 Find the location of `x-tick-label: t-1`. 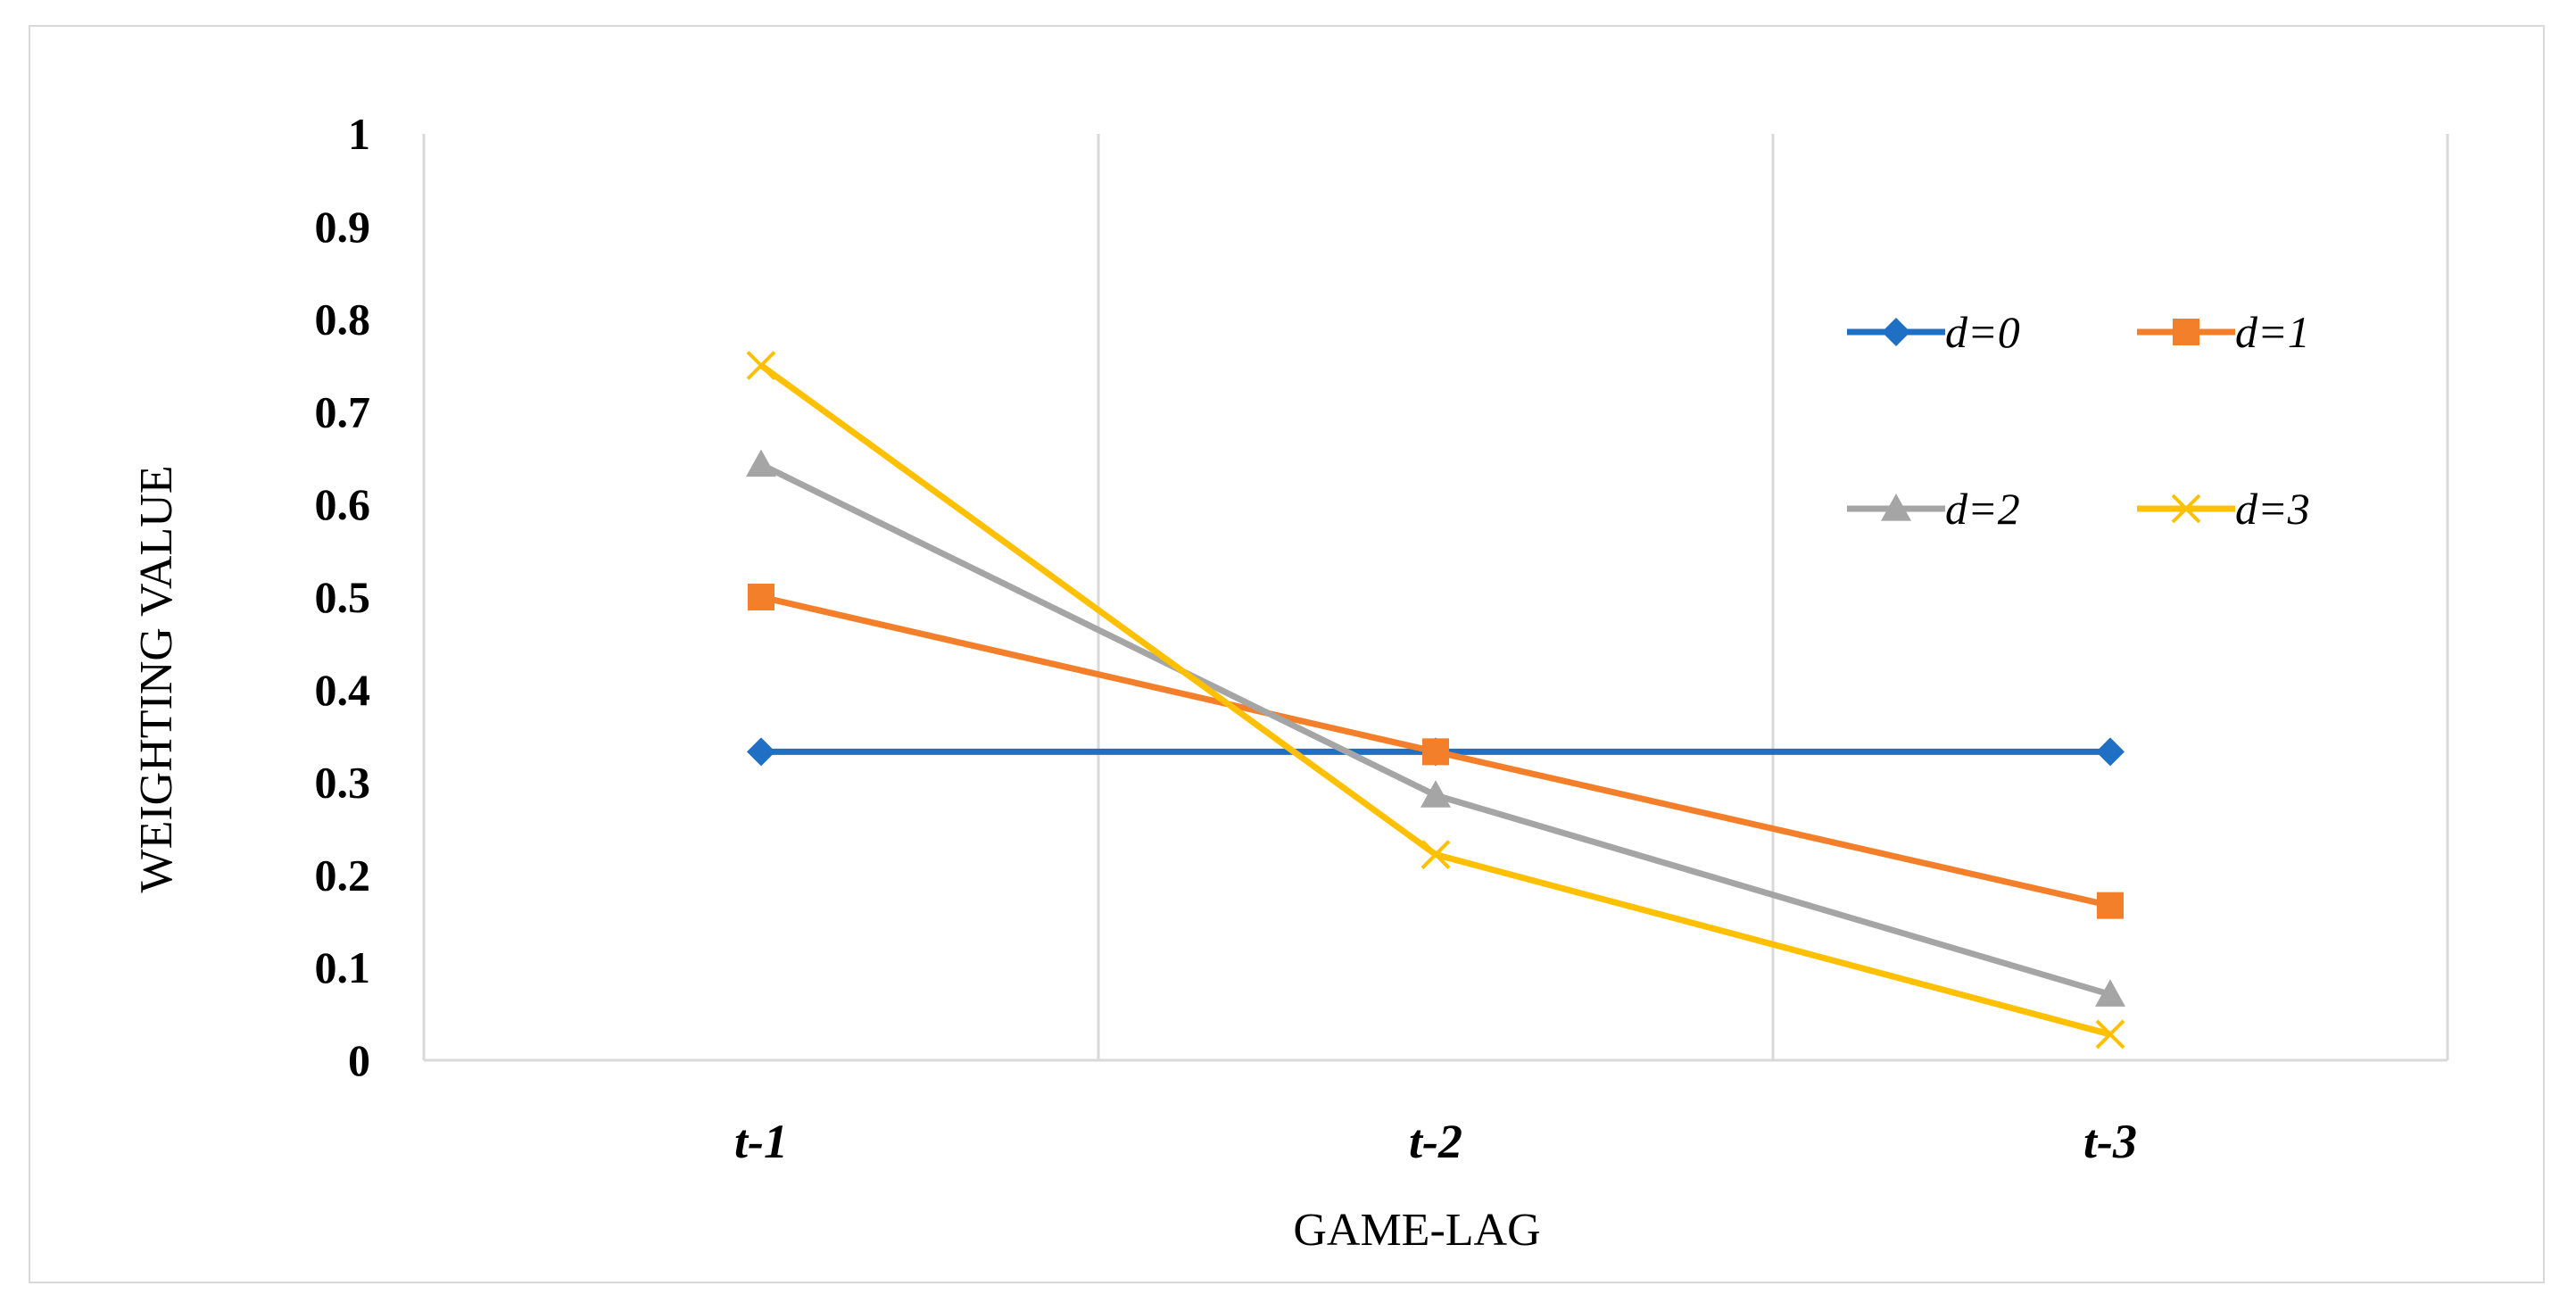

x-tick-label: t-1 is located at coordinates (761, 1142).